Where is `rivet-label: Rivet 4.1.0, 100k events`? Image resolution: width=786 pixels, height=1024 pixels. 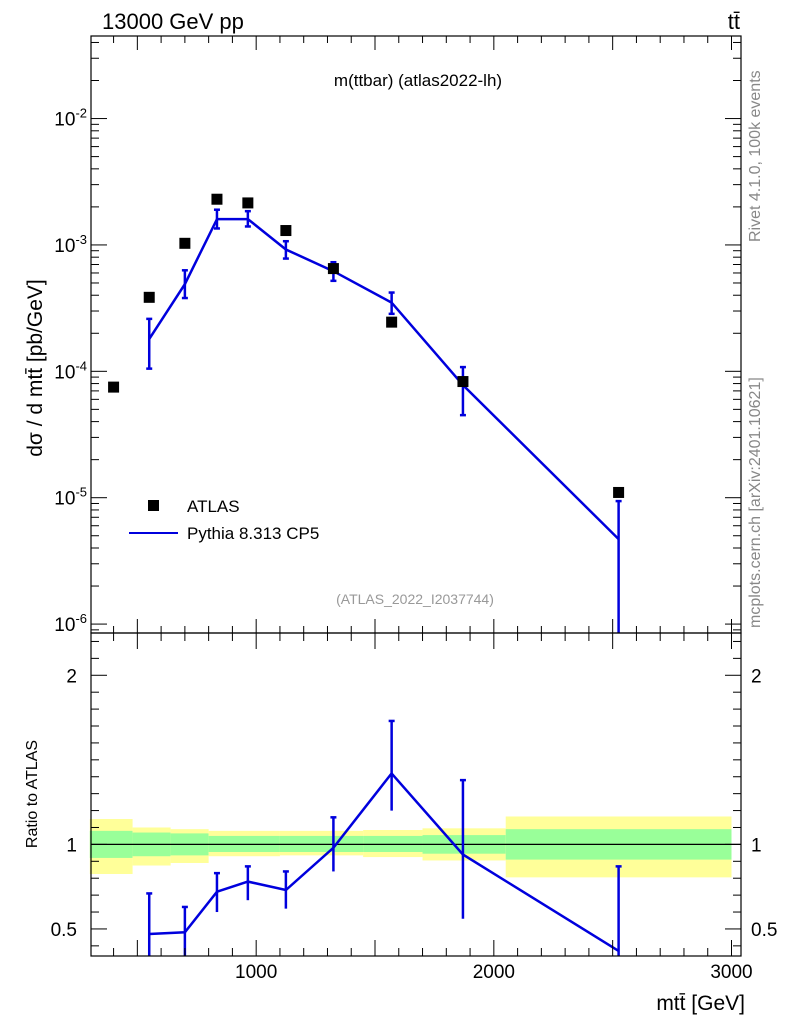 rivet-label: Rivet 4.1.0, 100k events is located at coordinates (755, 156).